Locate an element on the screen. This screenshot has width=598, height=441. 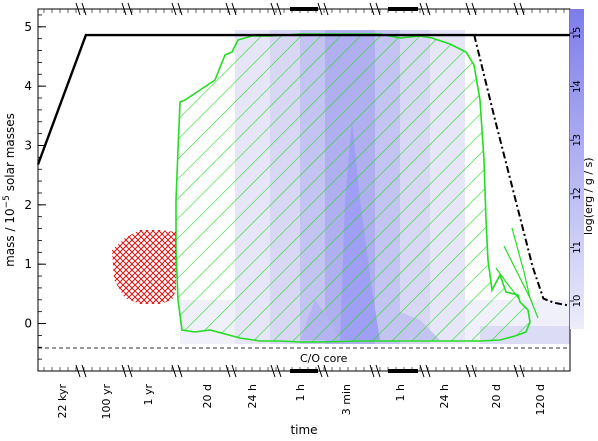
y-axis-label-exponent: −5 is located at coordinates (7, 201).